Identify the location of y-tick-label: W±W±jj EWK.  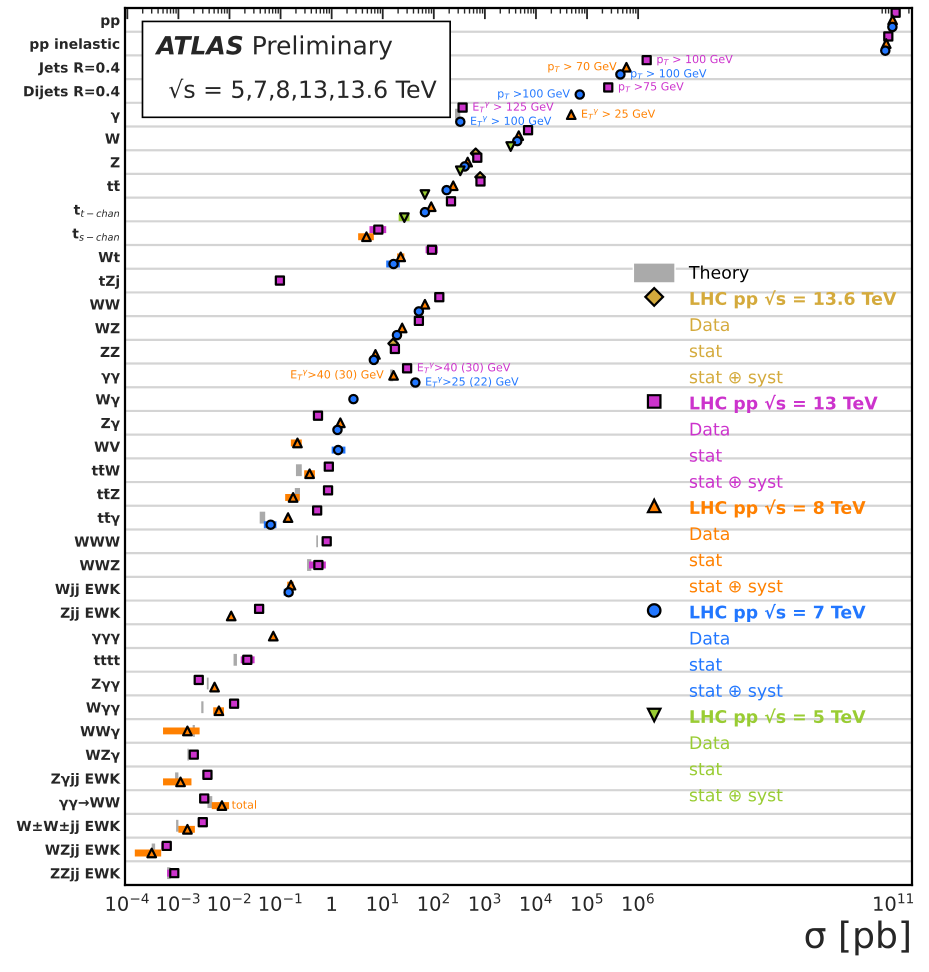
(68, 827).